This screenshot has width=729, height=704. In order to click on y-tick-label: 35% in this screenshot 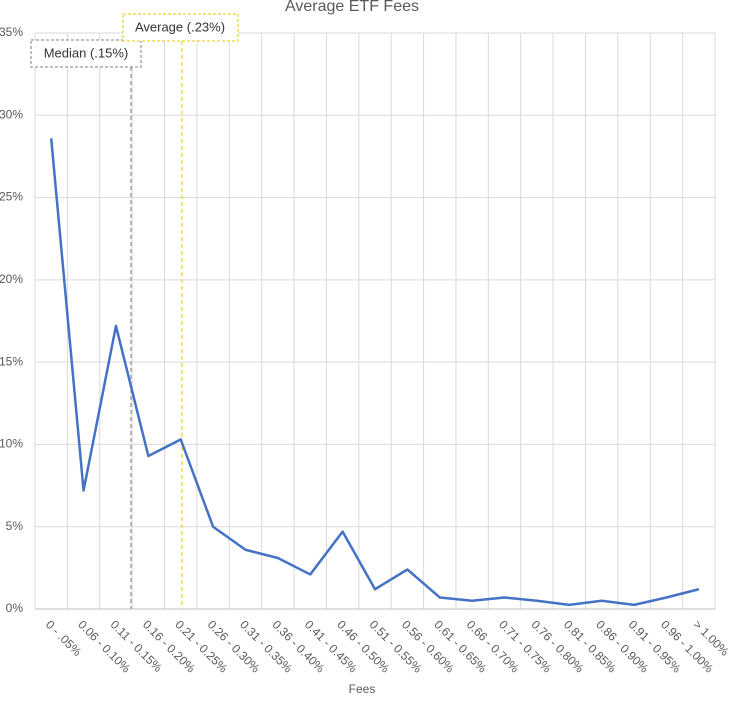, I will do `click(11, 32)`.